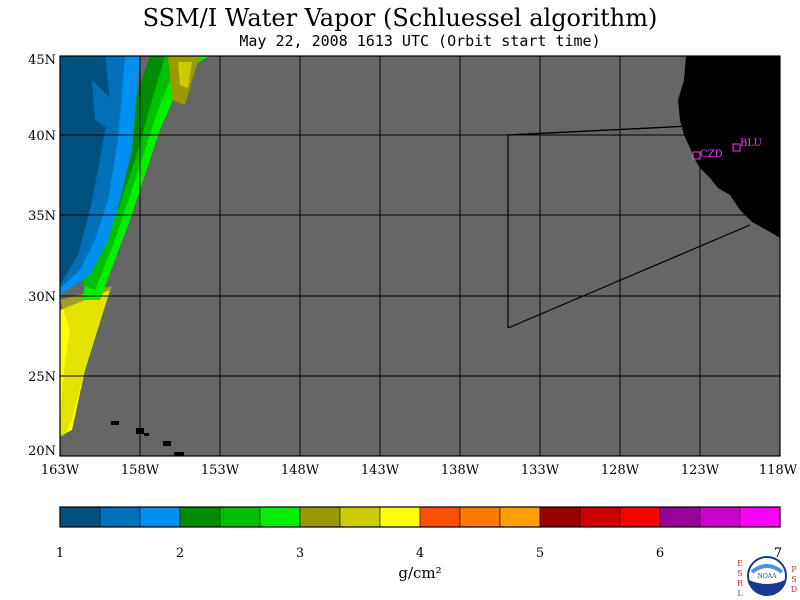 Image resolution: width=800 pixels, height=600 pixels. I want to click on lon-label-123w: 123W, so click(700, 470).